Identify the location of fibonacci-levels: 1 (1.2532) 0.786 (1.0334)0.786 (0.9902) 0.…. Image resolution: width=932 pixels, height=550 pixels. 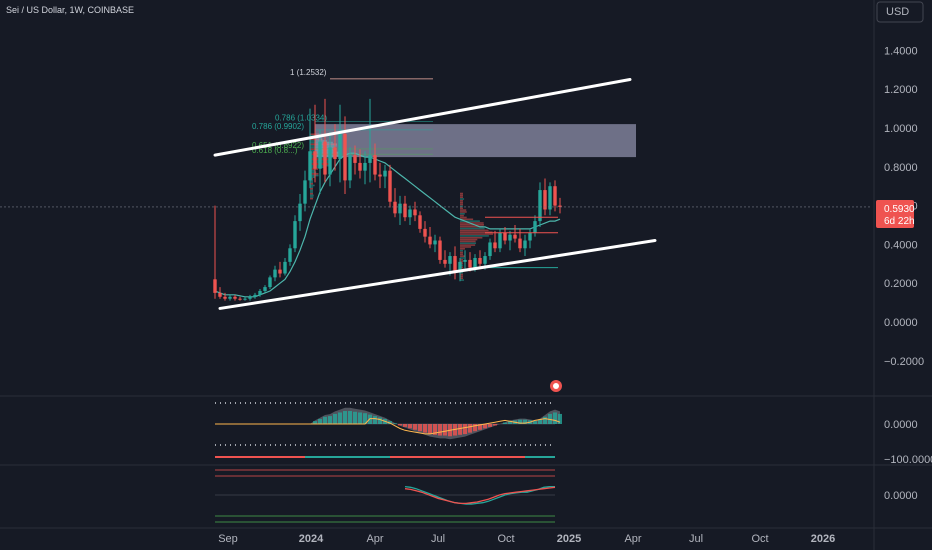
(342, 111).